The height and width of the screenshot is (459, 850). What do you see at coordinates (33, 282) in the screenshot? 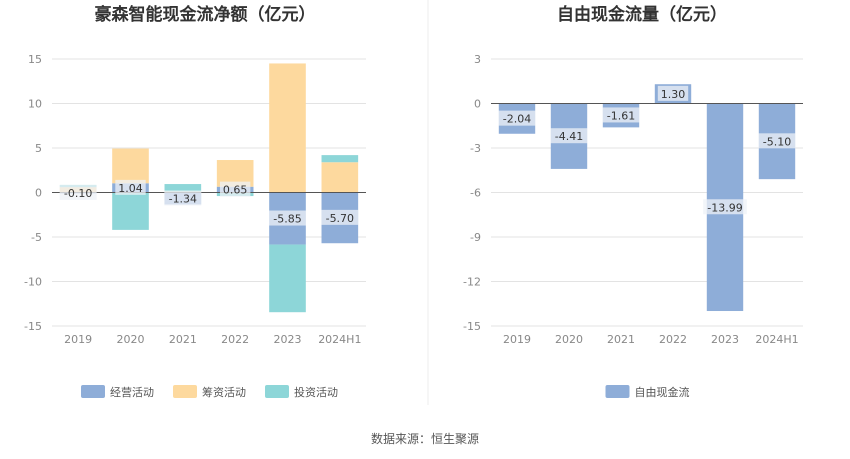
I see `y-tick-label: -10` at bounding box center [33, 282].